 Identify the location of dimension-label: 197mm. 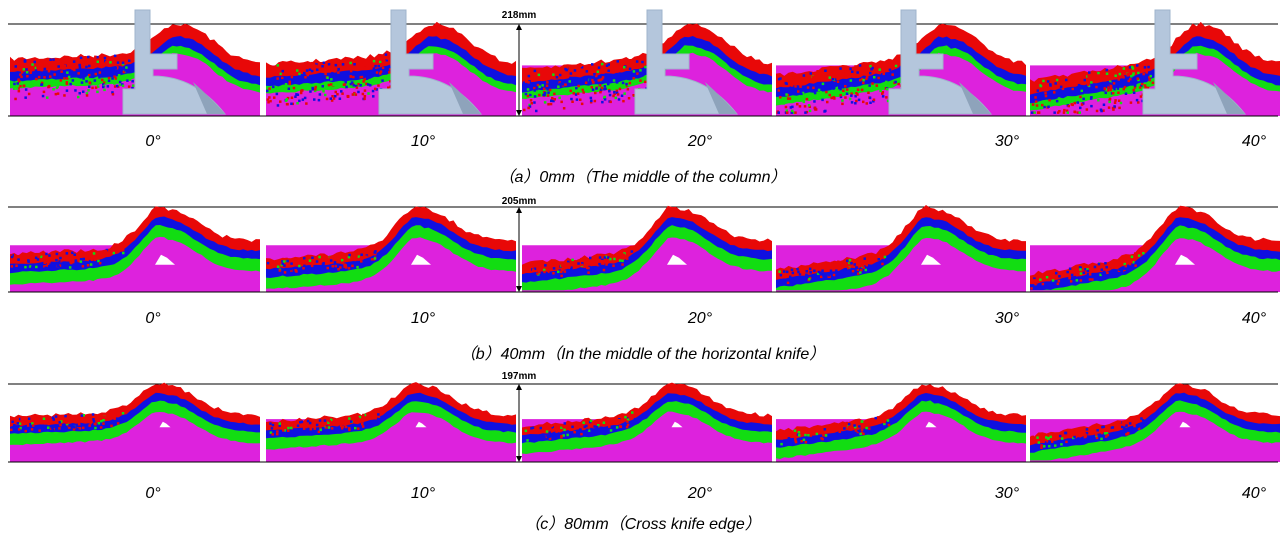
(519, 376).